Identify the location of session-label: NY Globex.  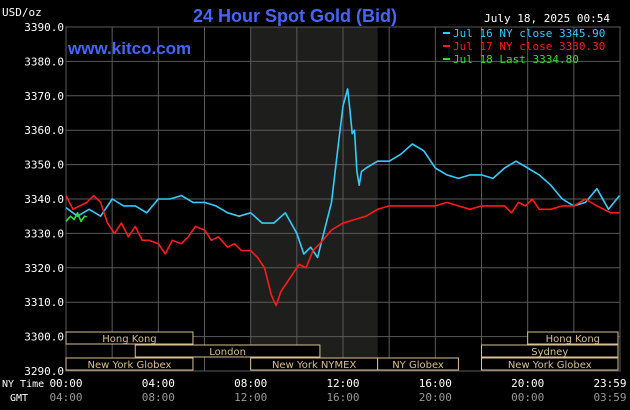
(418, 365).